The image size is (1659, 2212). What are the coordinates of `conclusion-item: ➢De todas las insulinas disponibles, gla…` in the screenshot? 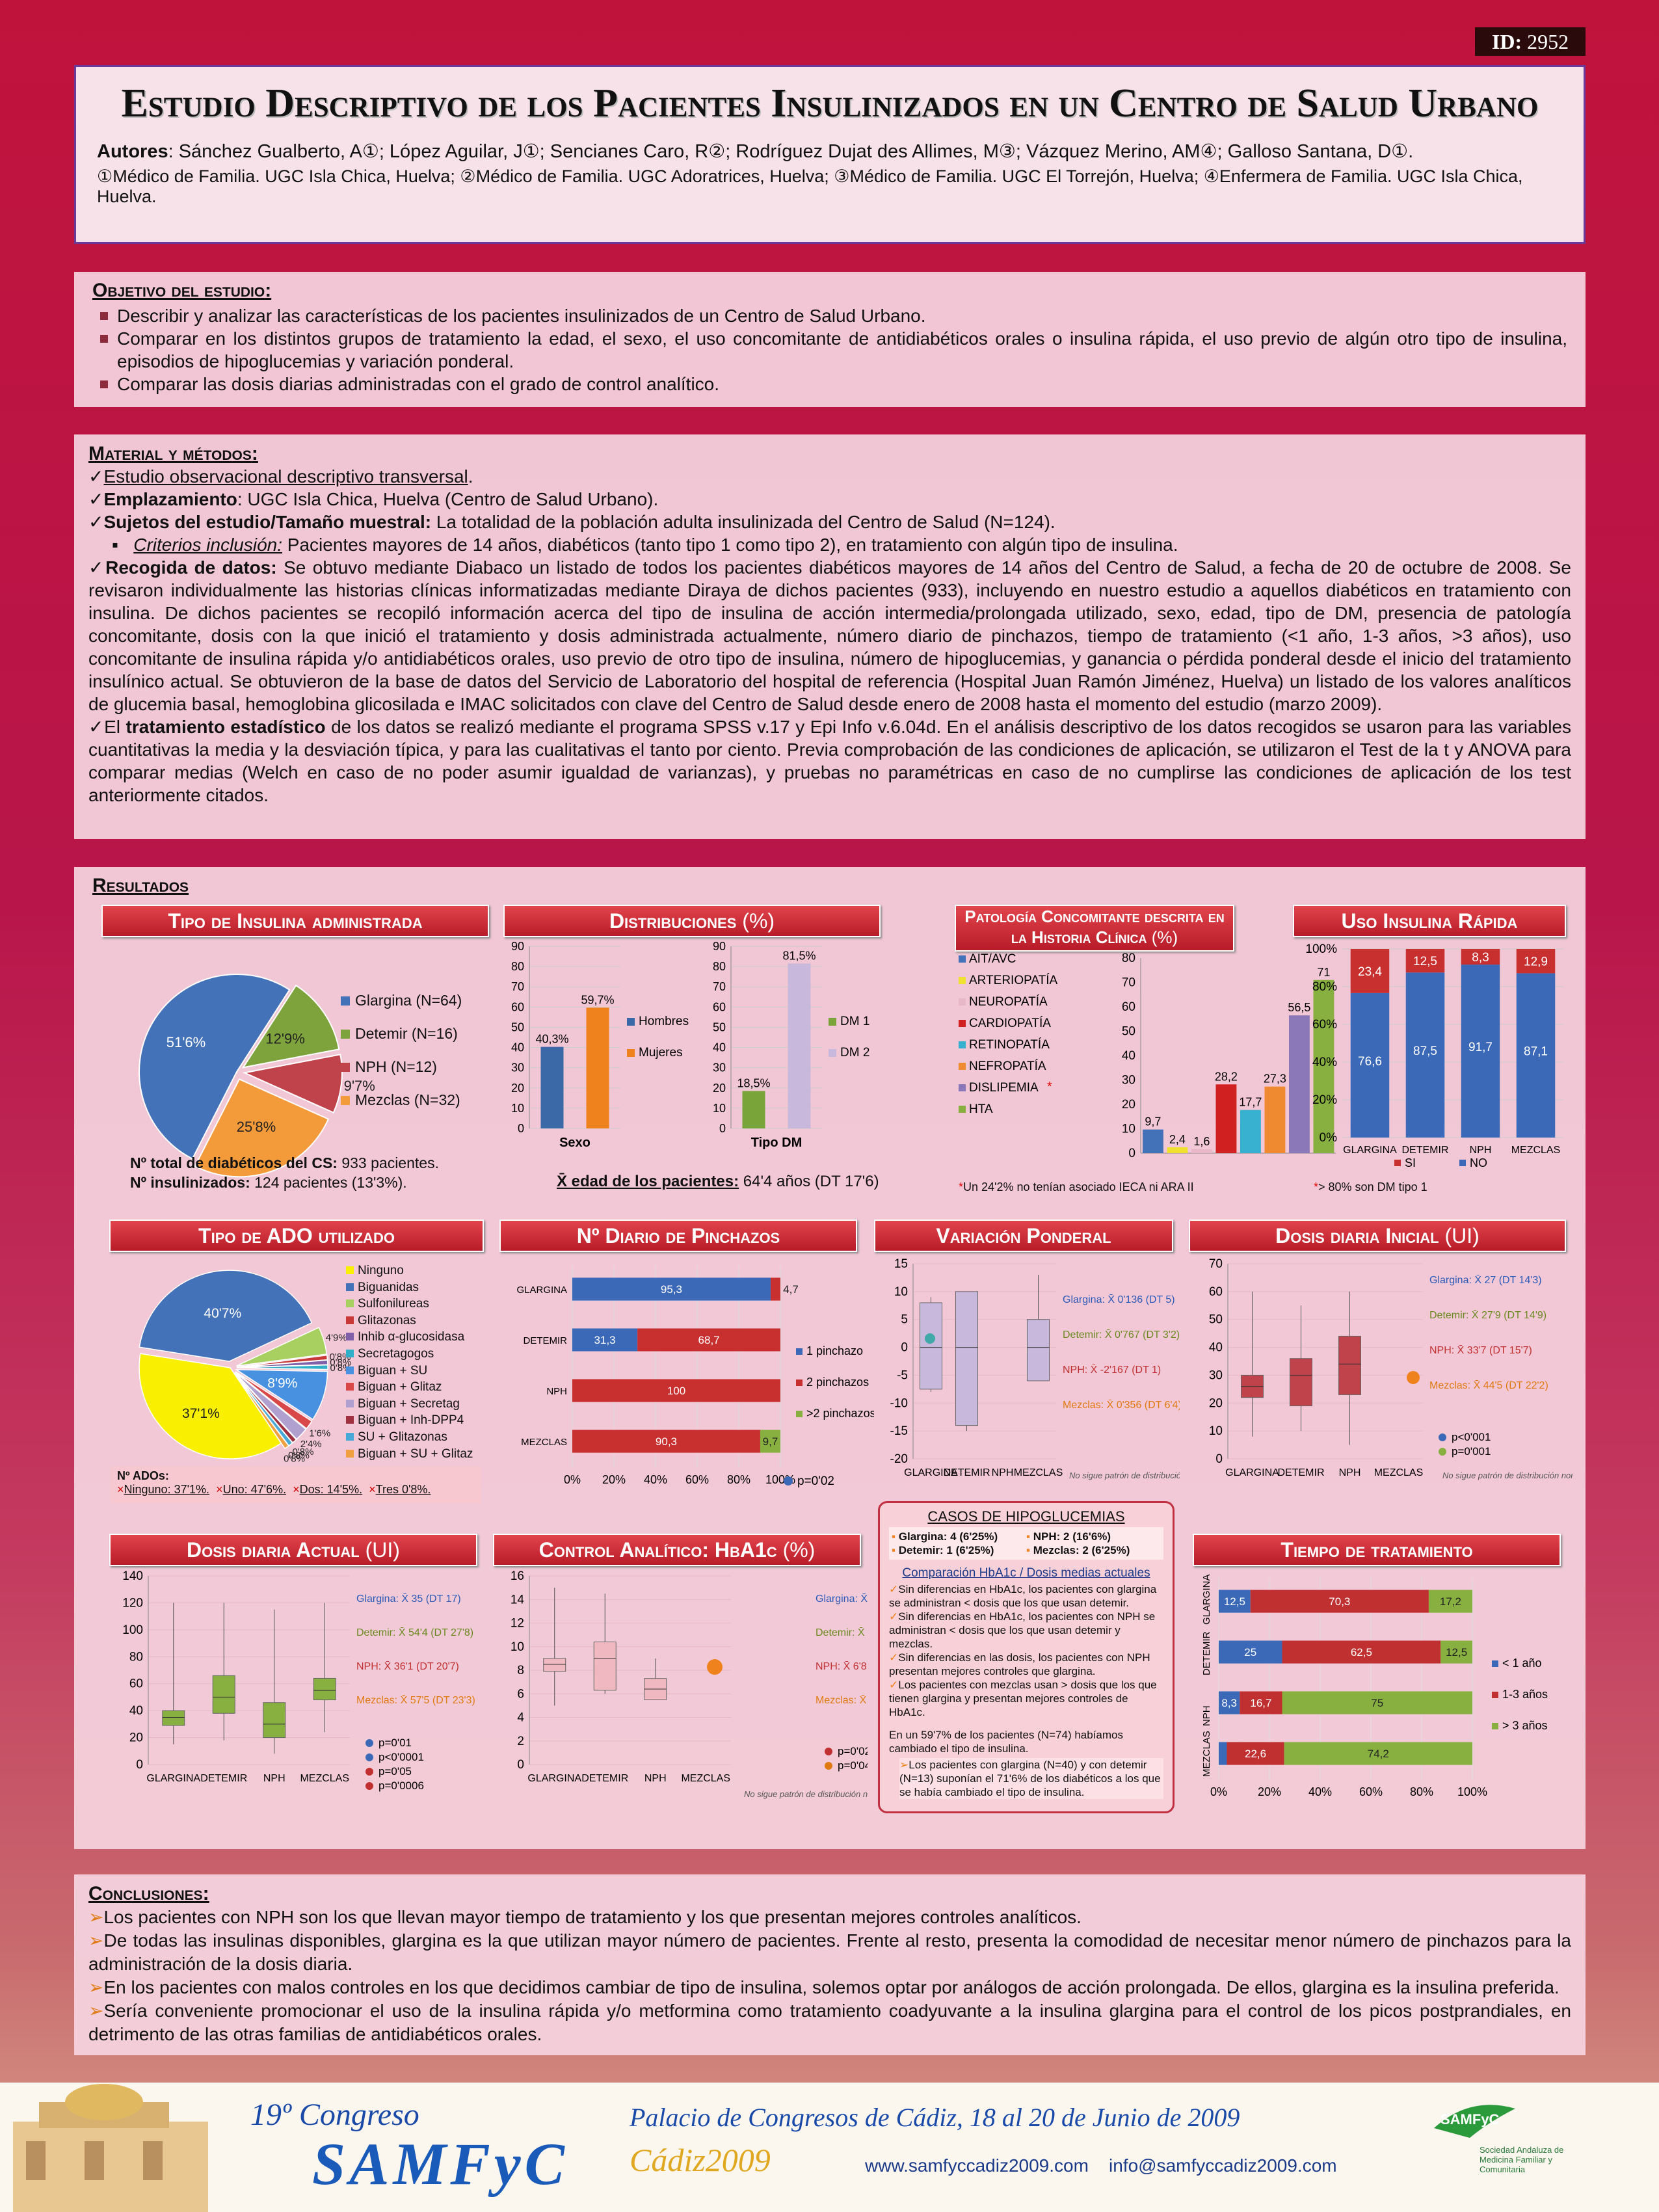 It's located at (829, 1952).